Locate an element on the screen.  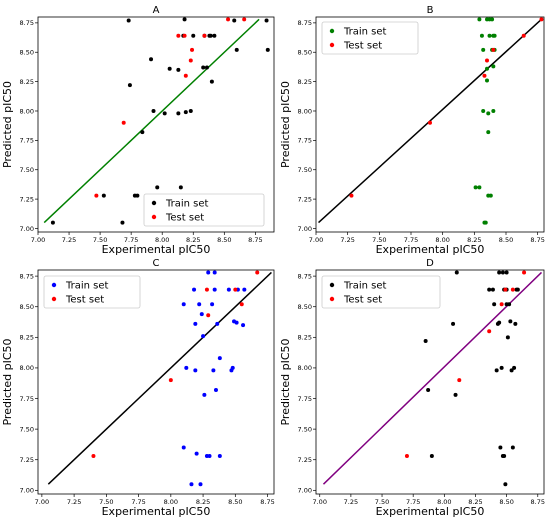
x-tick-label: 7.00 is located at coordinates (38, 240).